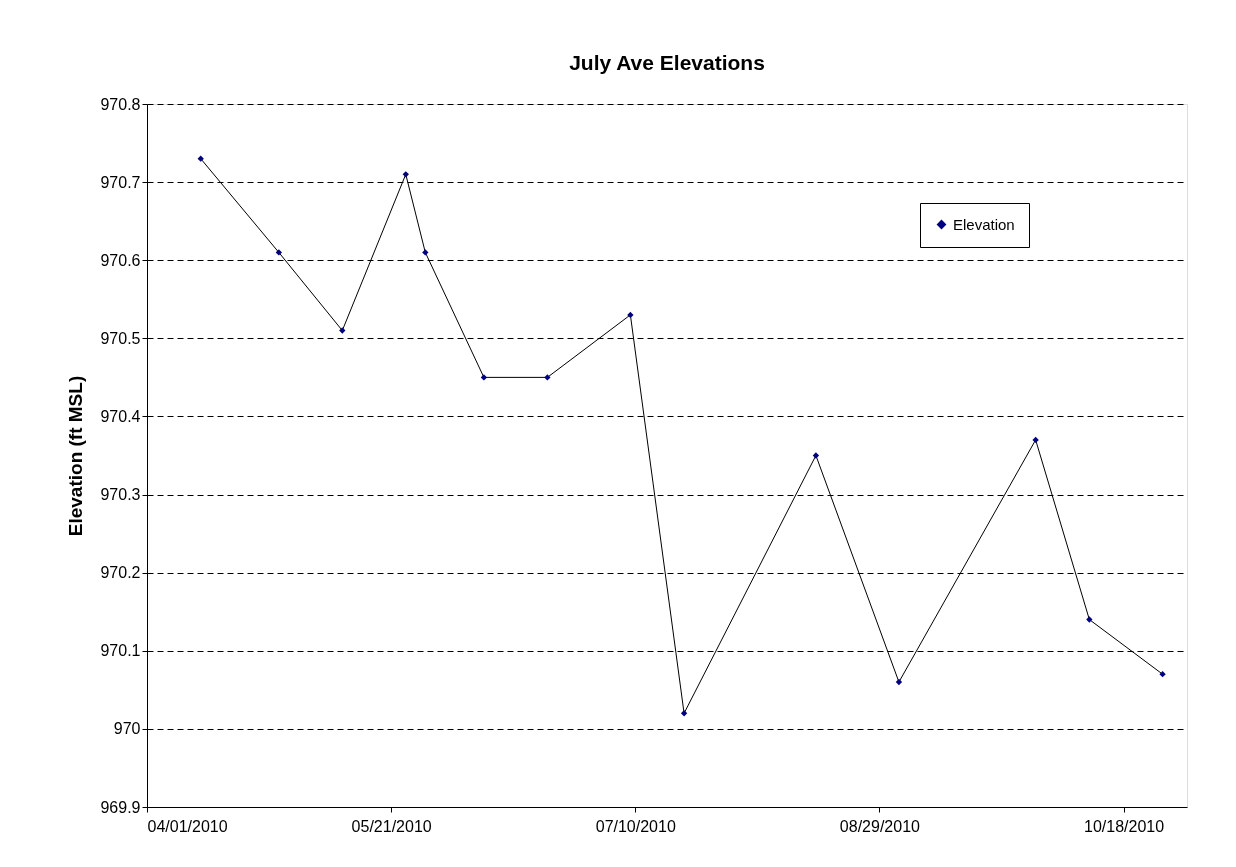  I want to click on y-tick-label: 970.1, so click(120, 651).